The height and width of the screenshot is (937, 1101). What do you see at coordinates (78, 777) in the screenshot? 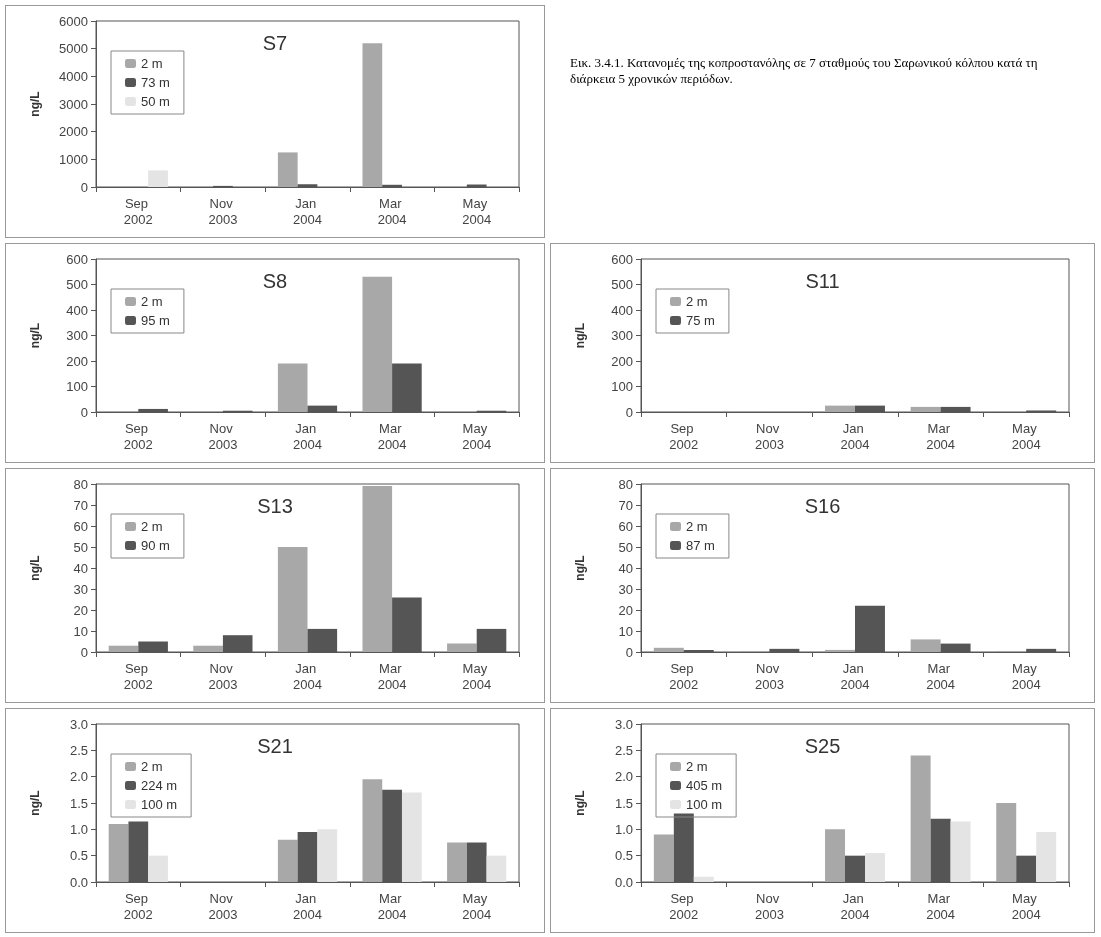
I see `y-tick-label: 2.0` at bounding box center [78, 777].